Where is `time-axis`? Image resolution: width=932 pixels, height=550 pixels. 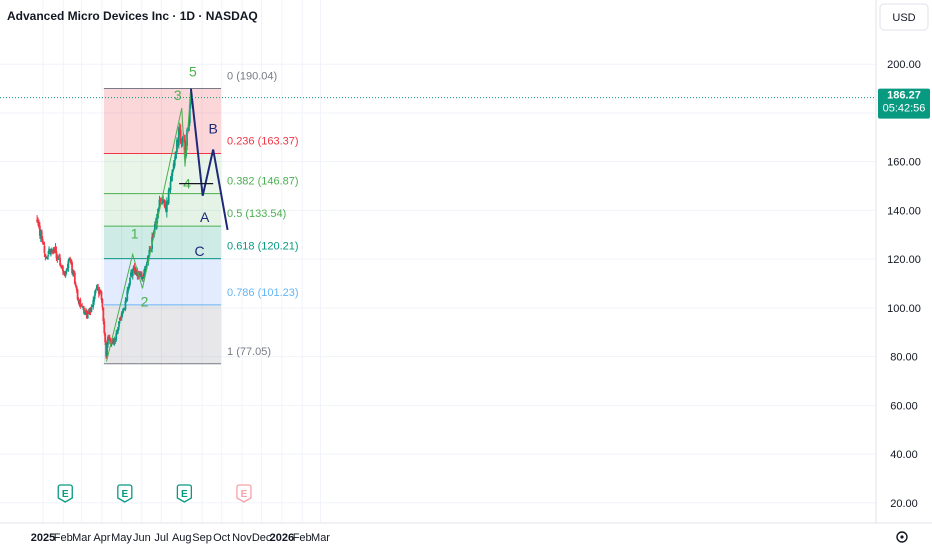
time-axis is located at coordinates (466, 536).